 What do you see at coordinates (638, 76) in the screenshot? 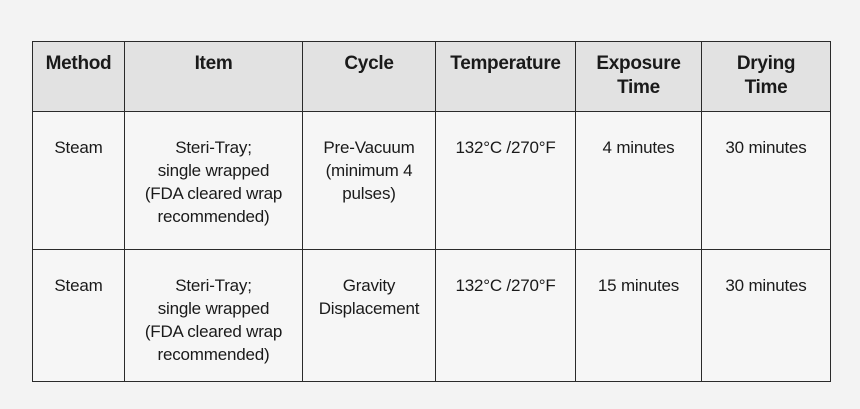
I see `header-cell: Exposure Time` at bounding box center [638, 76].